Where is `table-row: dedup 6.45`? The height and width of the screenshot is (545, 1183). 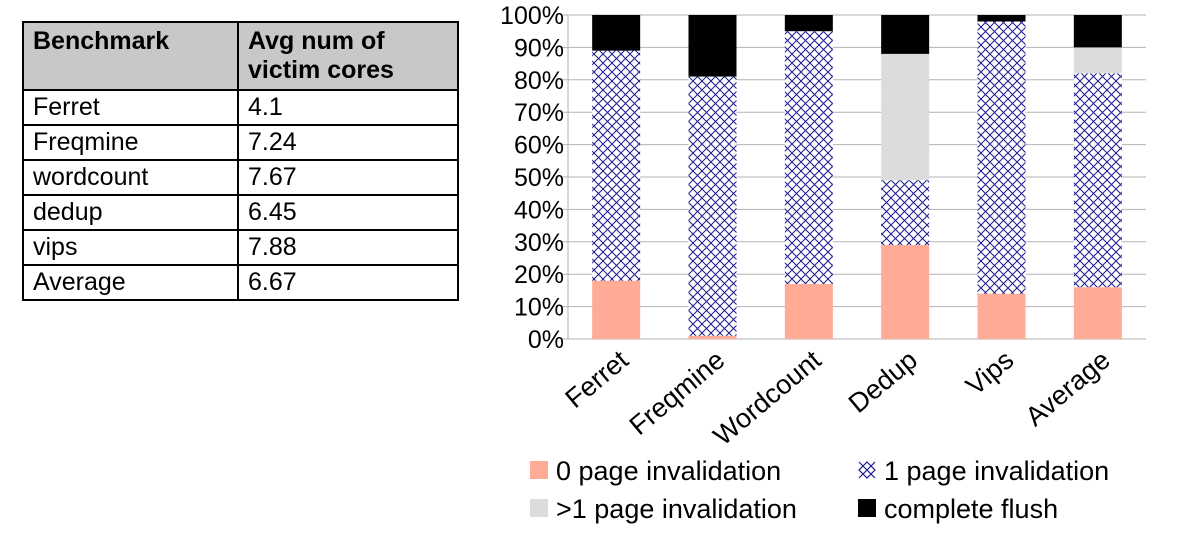
table-row: dedup 6.45 is located at coordinates (240, 212).